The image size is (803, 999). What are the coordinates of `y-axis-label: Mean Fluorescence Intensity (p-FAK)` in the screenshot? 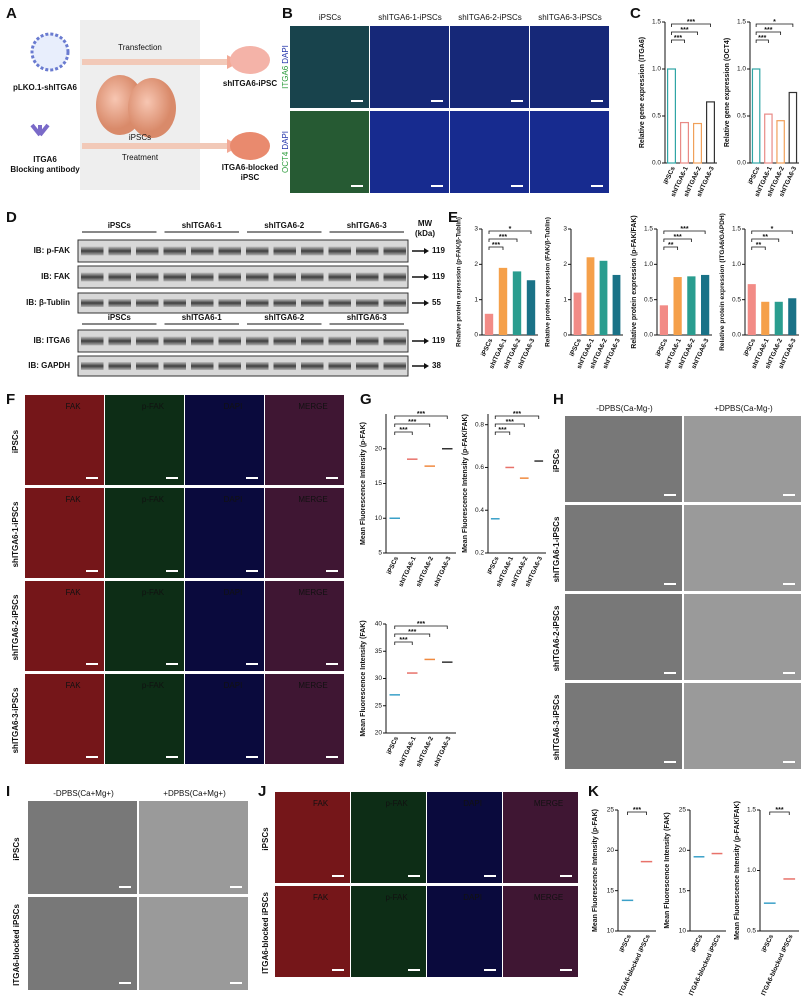 It's located at (595, 870).